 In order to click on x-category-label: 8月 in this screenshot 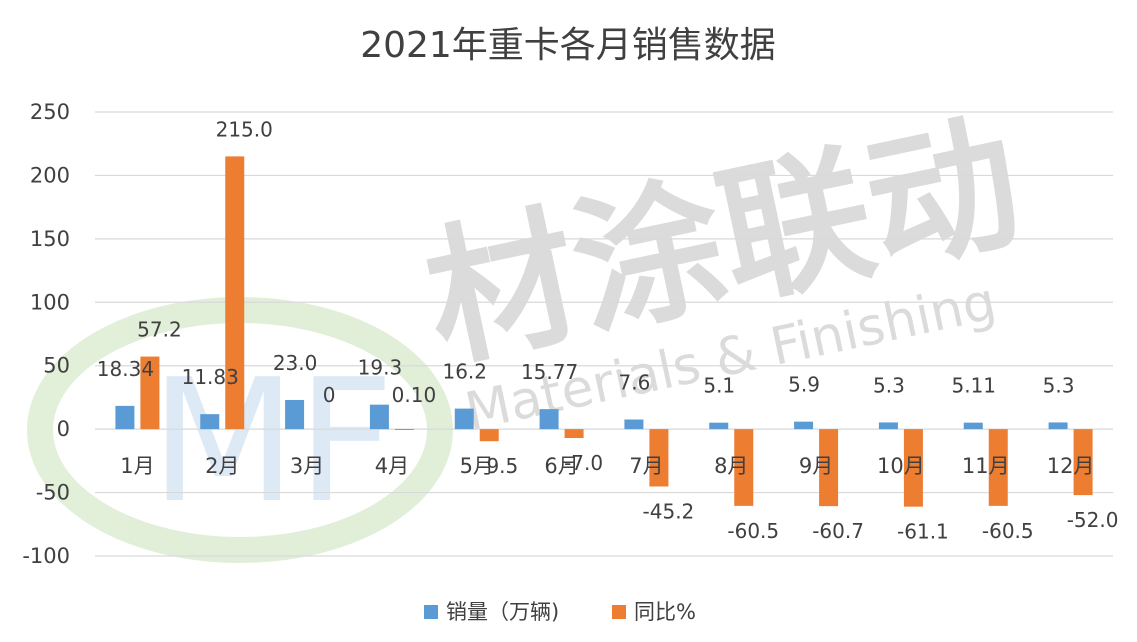, I will do `click(731, 466)`.